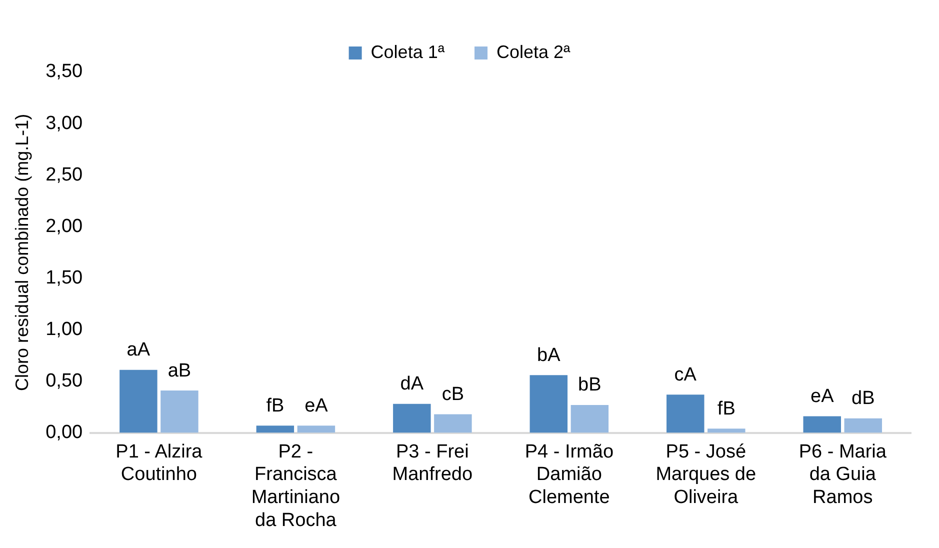 Image resolution: width=939 pixels, height=548 pixels. I want to click on data-label: aA, so click(138, 350).